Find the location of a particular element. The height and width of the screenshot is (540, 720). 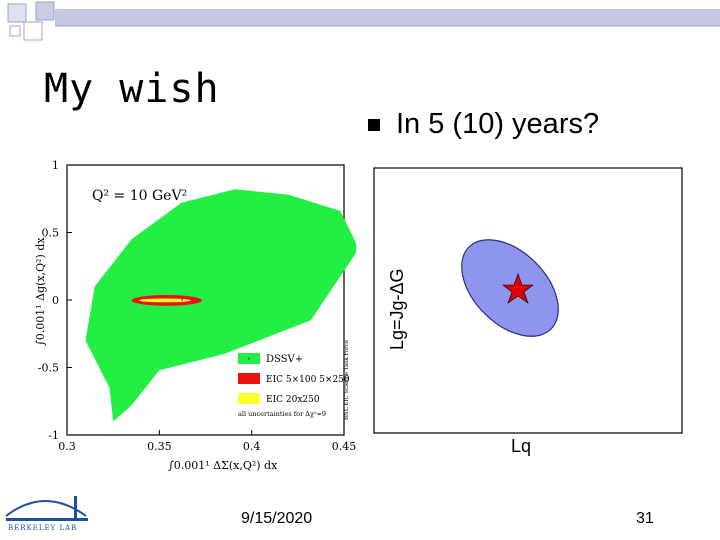

page-number: 31 is located at coordinates (645, 518).